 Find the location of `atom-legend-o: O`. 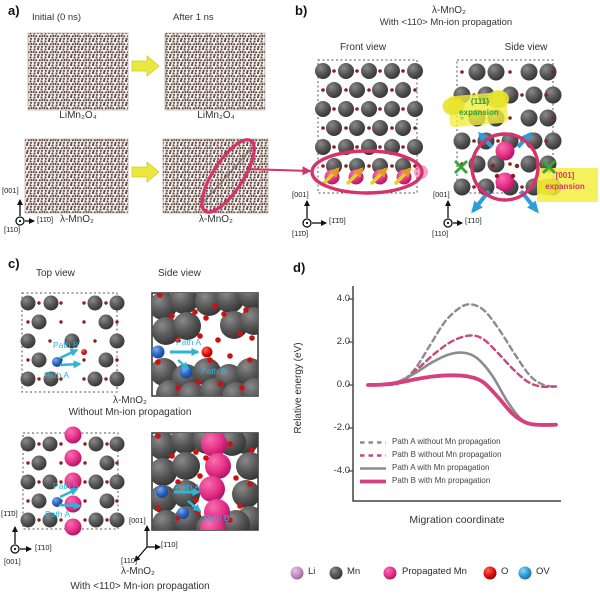

atom-legend-o: O is located at coordinates (505, 571).